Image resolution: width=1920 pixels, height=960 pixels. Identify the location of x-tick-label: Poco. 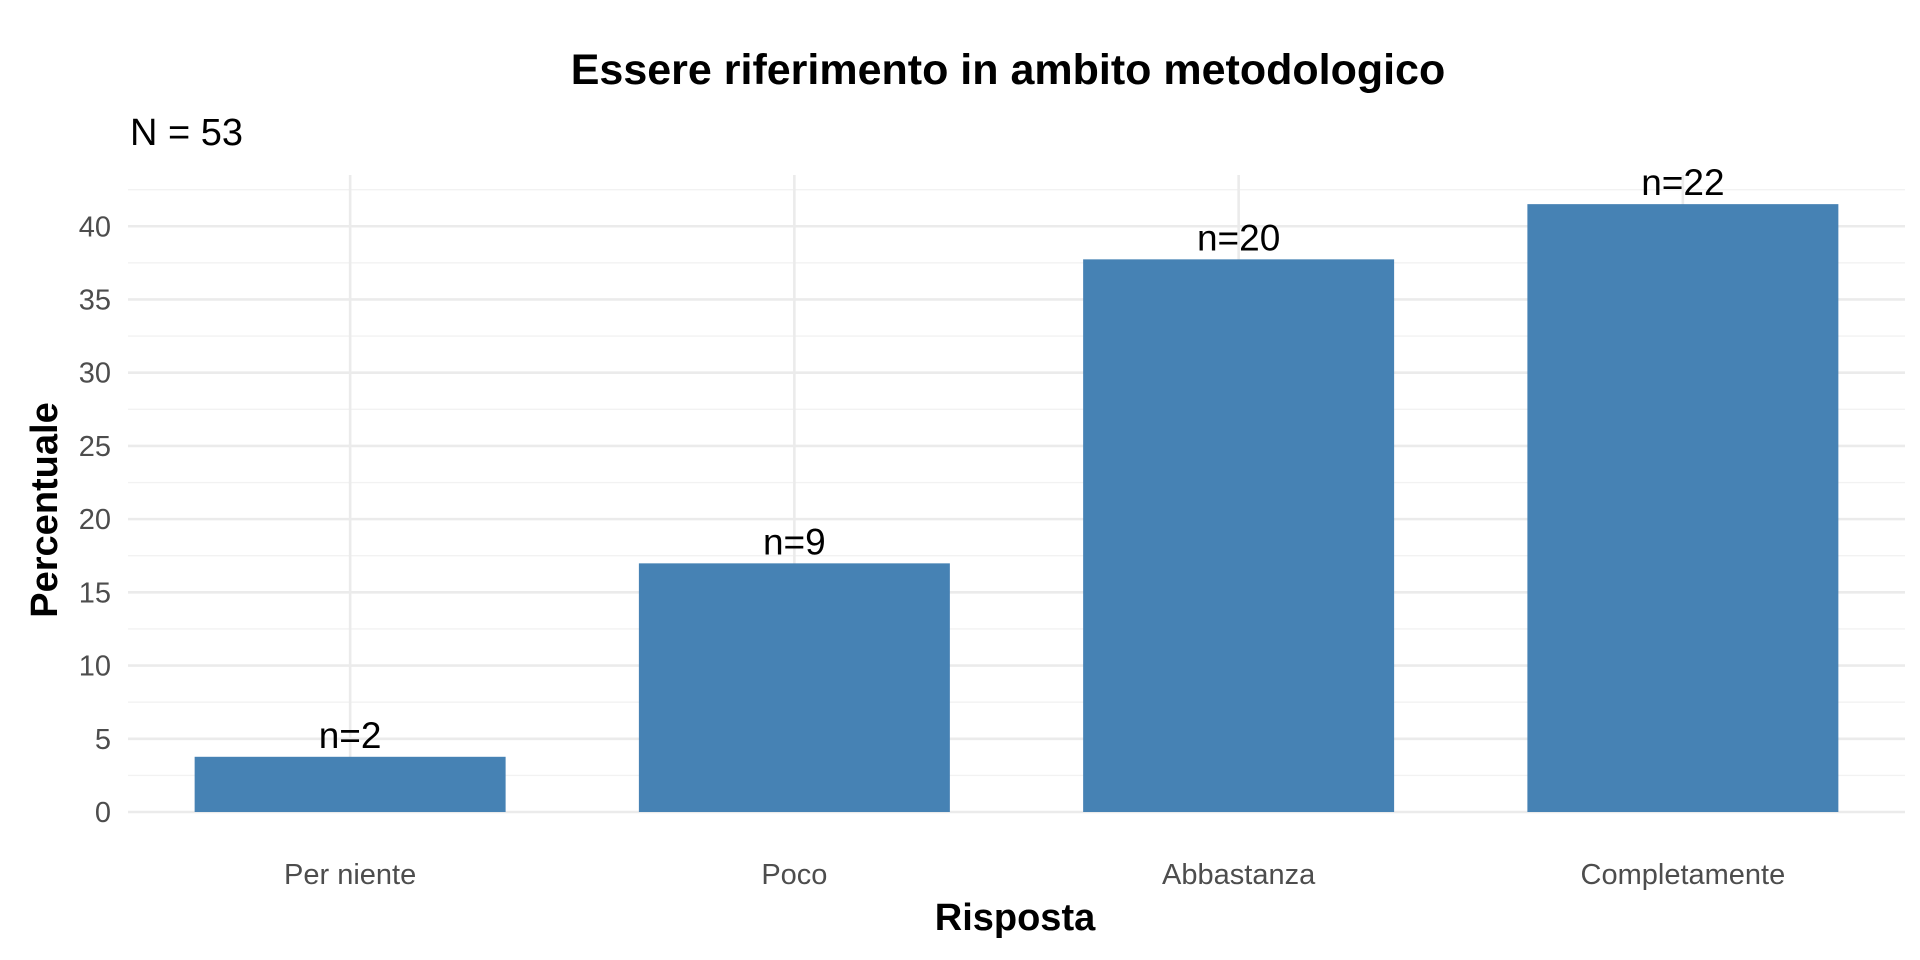
(794, 875).